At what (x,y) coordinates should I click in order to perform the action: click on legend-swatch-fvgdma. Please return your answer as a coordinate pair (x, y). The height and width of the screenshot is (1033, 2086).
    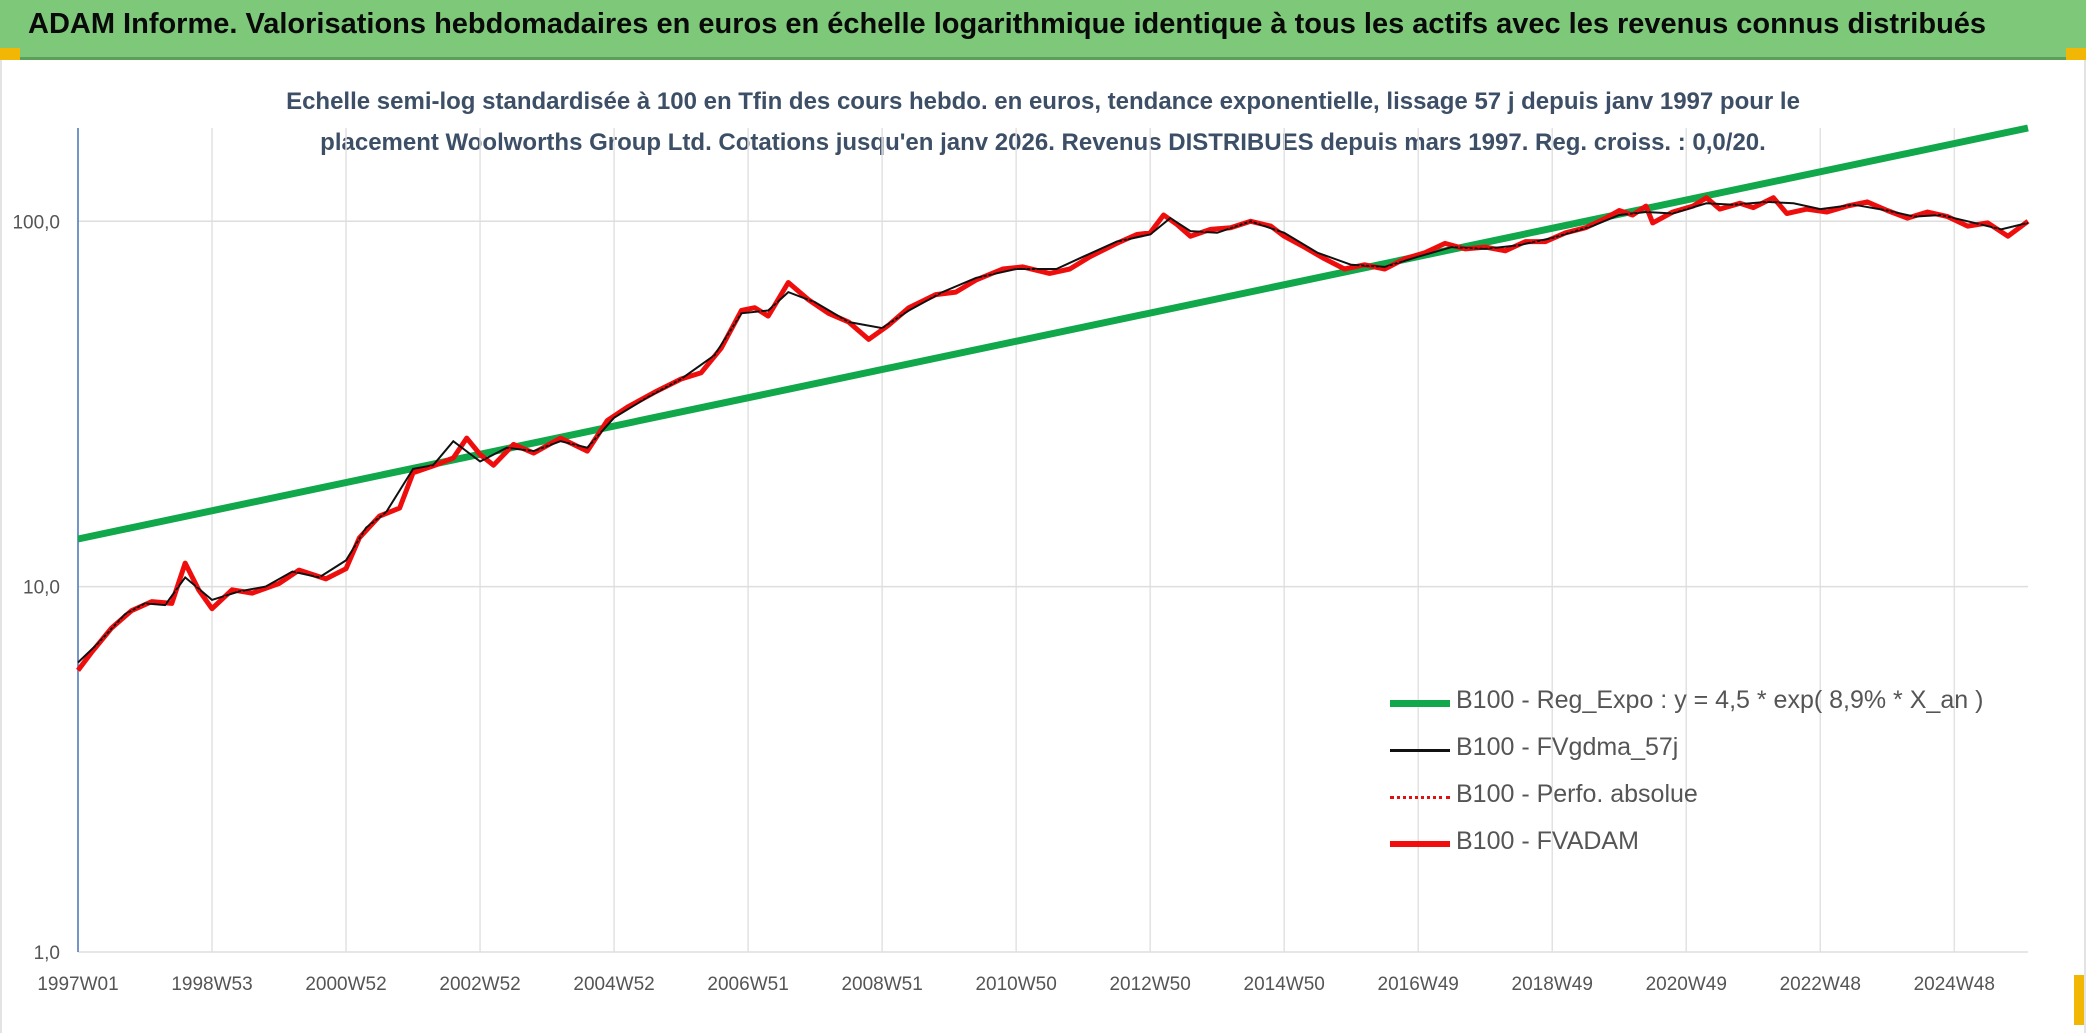
    Looking at the image, I should click on (1420, 750).